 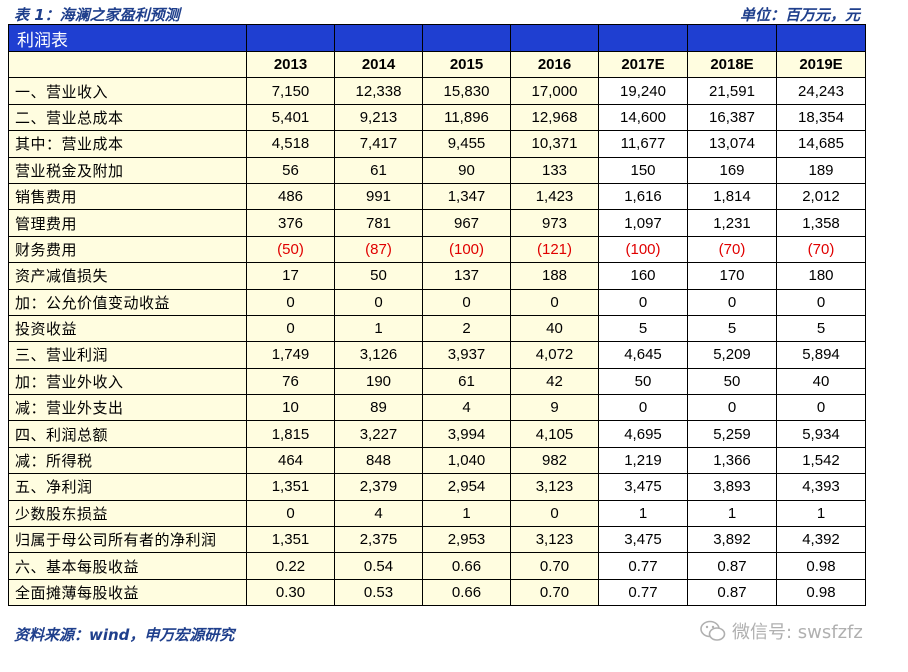 I want to click on value-cell: 1,097, so click(x=643, y=223).